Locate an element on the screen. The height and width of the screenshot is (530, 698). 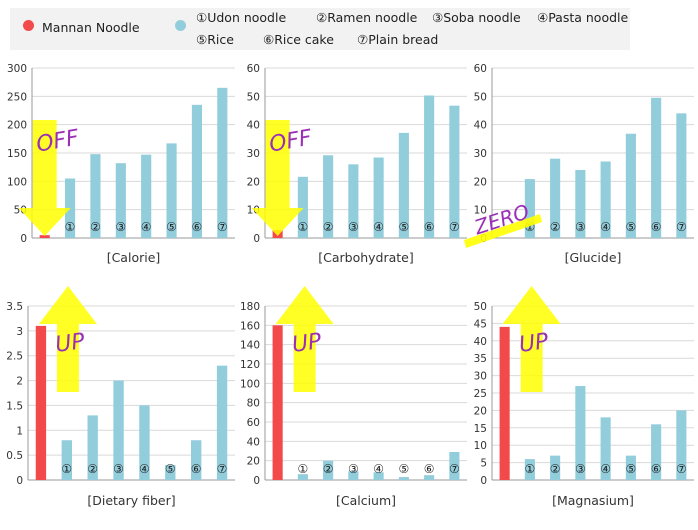
chart-title: [Carbohydrate] is located at coordinates (366, 257).